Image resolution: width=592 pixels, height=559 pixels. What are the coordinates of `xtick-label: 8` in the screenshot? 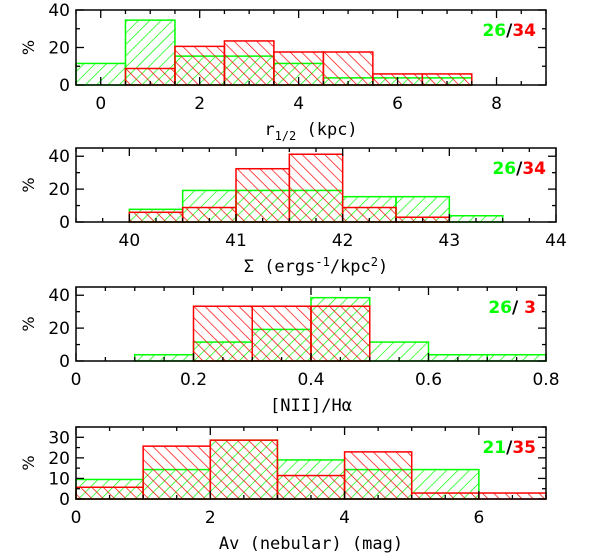 It's located at (496, 104).